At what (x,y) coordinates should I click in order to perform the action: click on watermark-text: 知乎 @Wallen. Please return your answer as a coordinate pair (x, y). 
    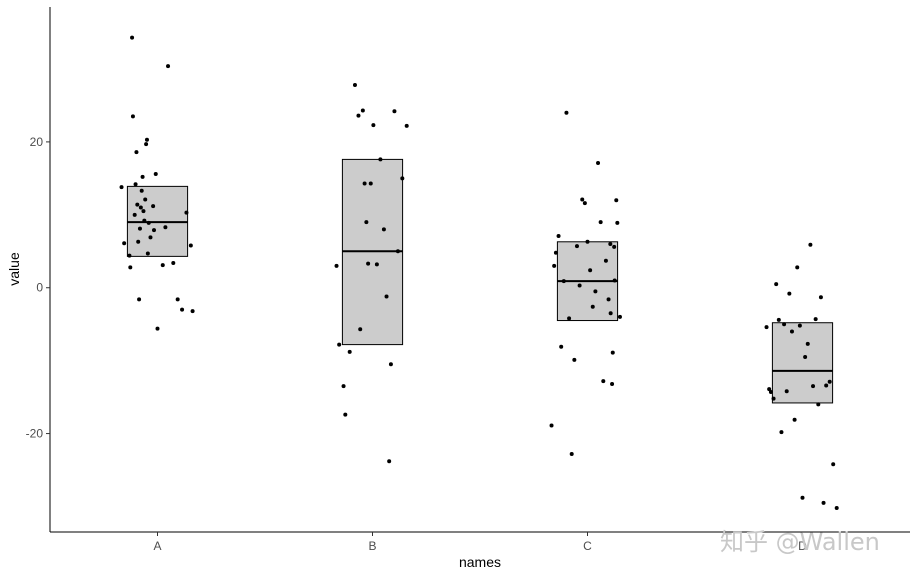
    Looking at the image, I should click on (800, 542).